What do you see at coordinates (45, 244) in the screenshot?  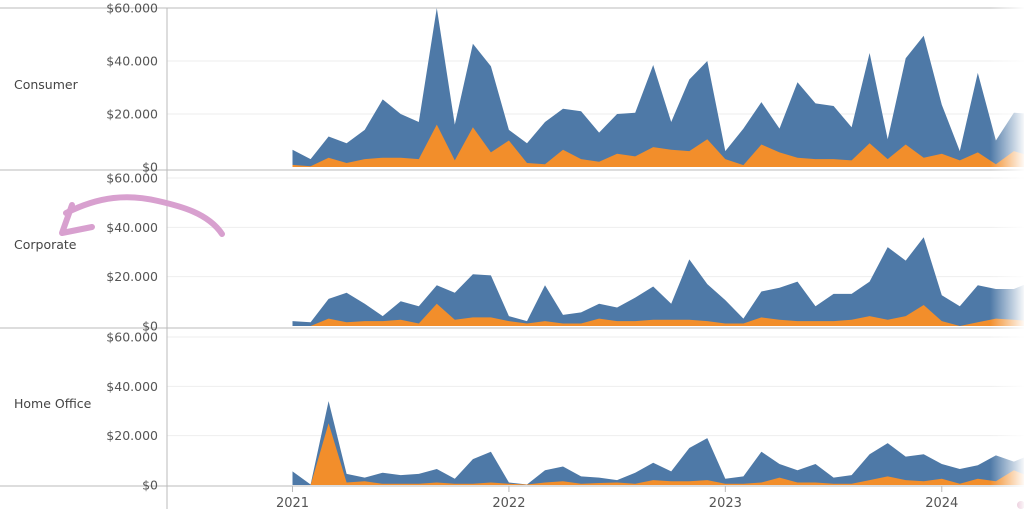 I see `row-label-corporate: Corporate` at bounding box center [45, 244].